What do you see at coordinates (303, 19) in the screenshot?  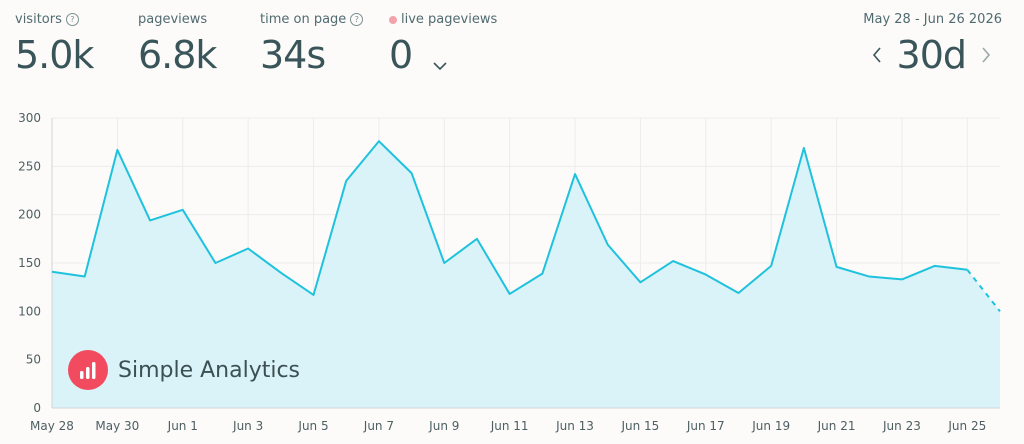 I see `stat-label: time on page` at bounding box center [303, 19].